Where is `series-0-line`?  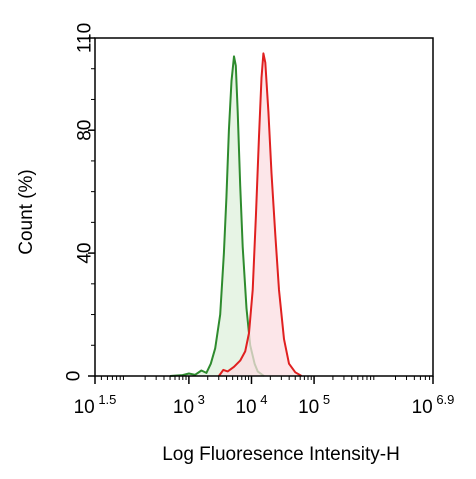 series-0-line is located at coordinates (217, 216).